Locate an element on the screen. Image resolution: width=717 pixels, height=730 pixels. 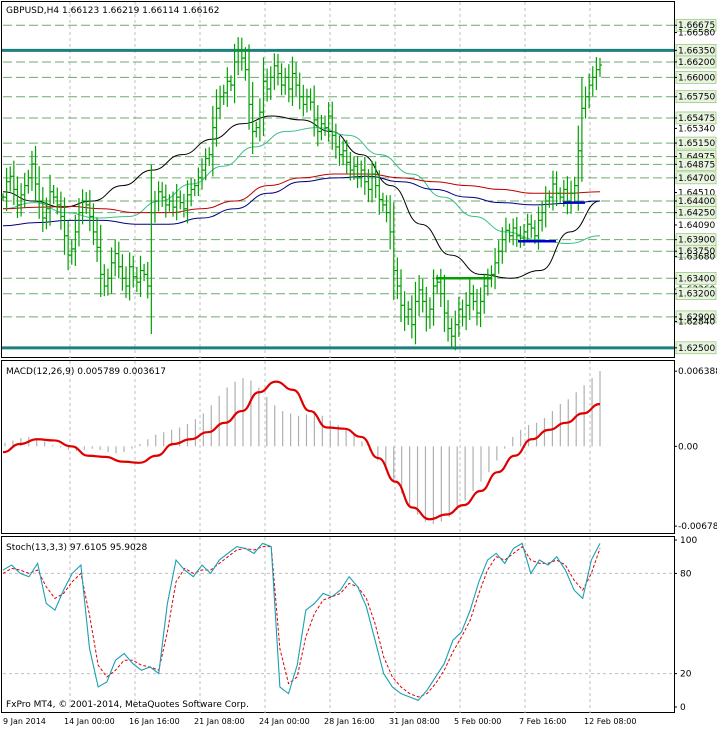
price-label: 1.62500 is located at coordinates (696, 349).